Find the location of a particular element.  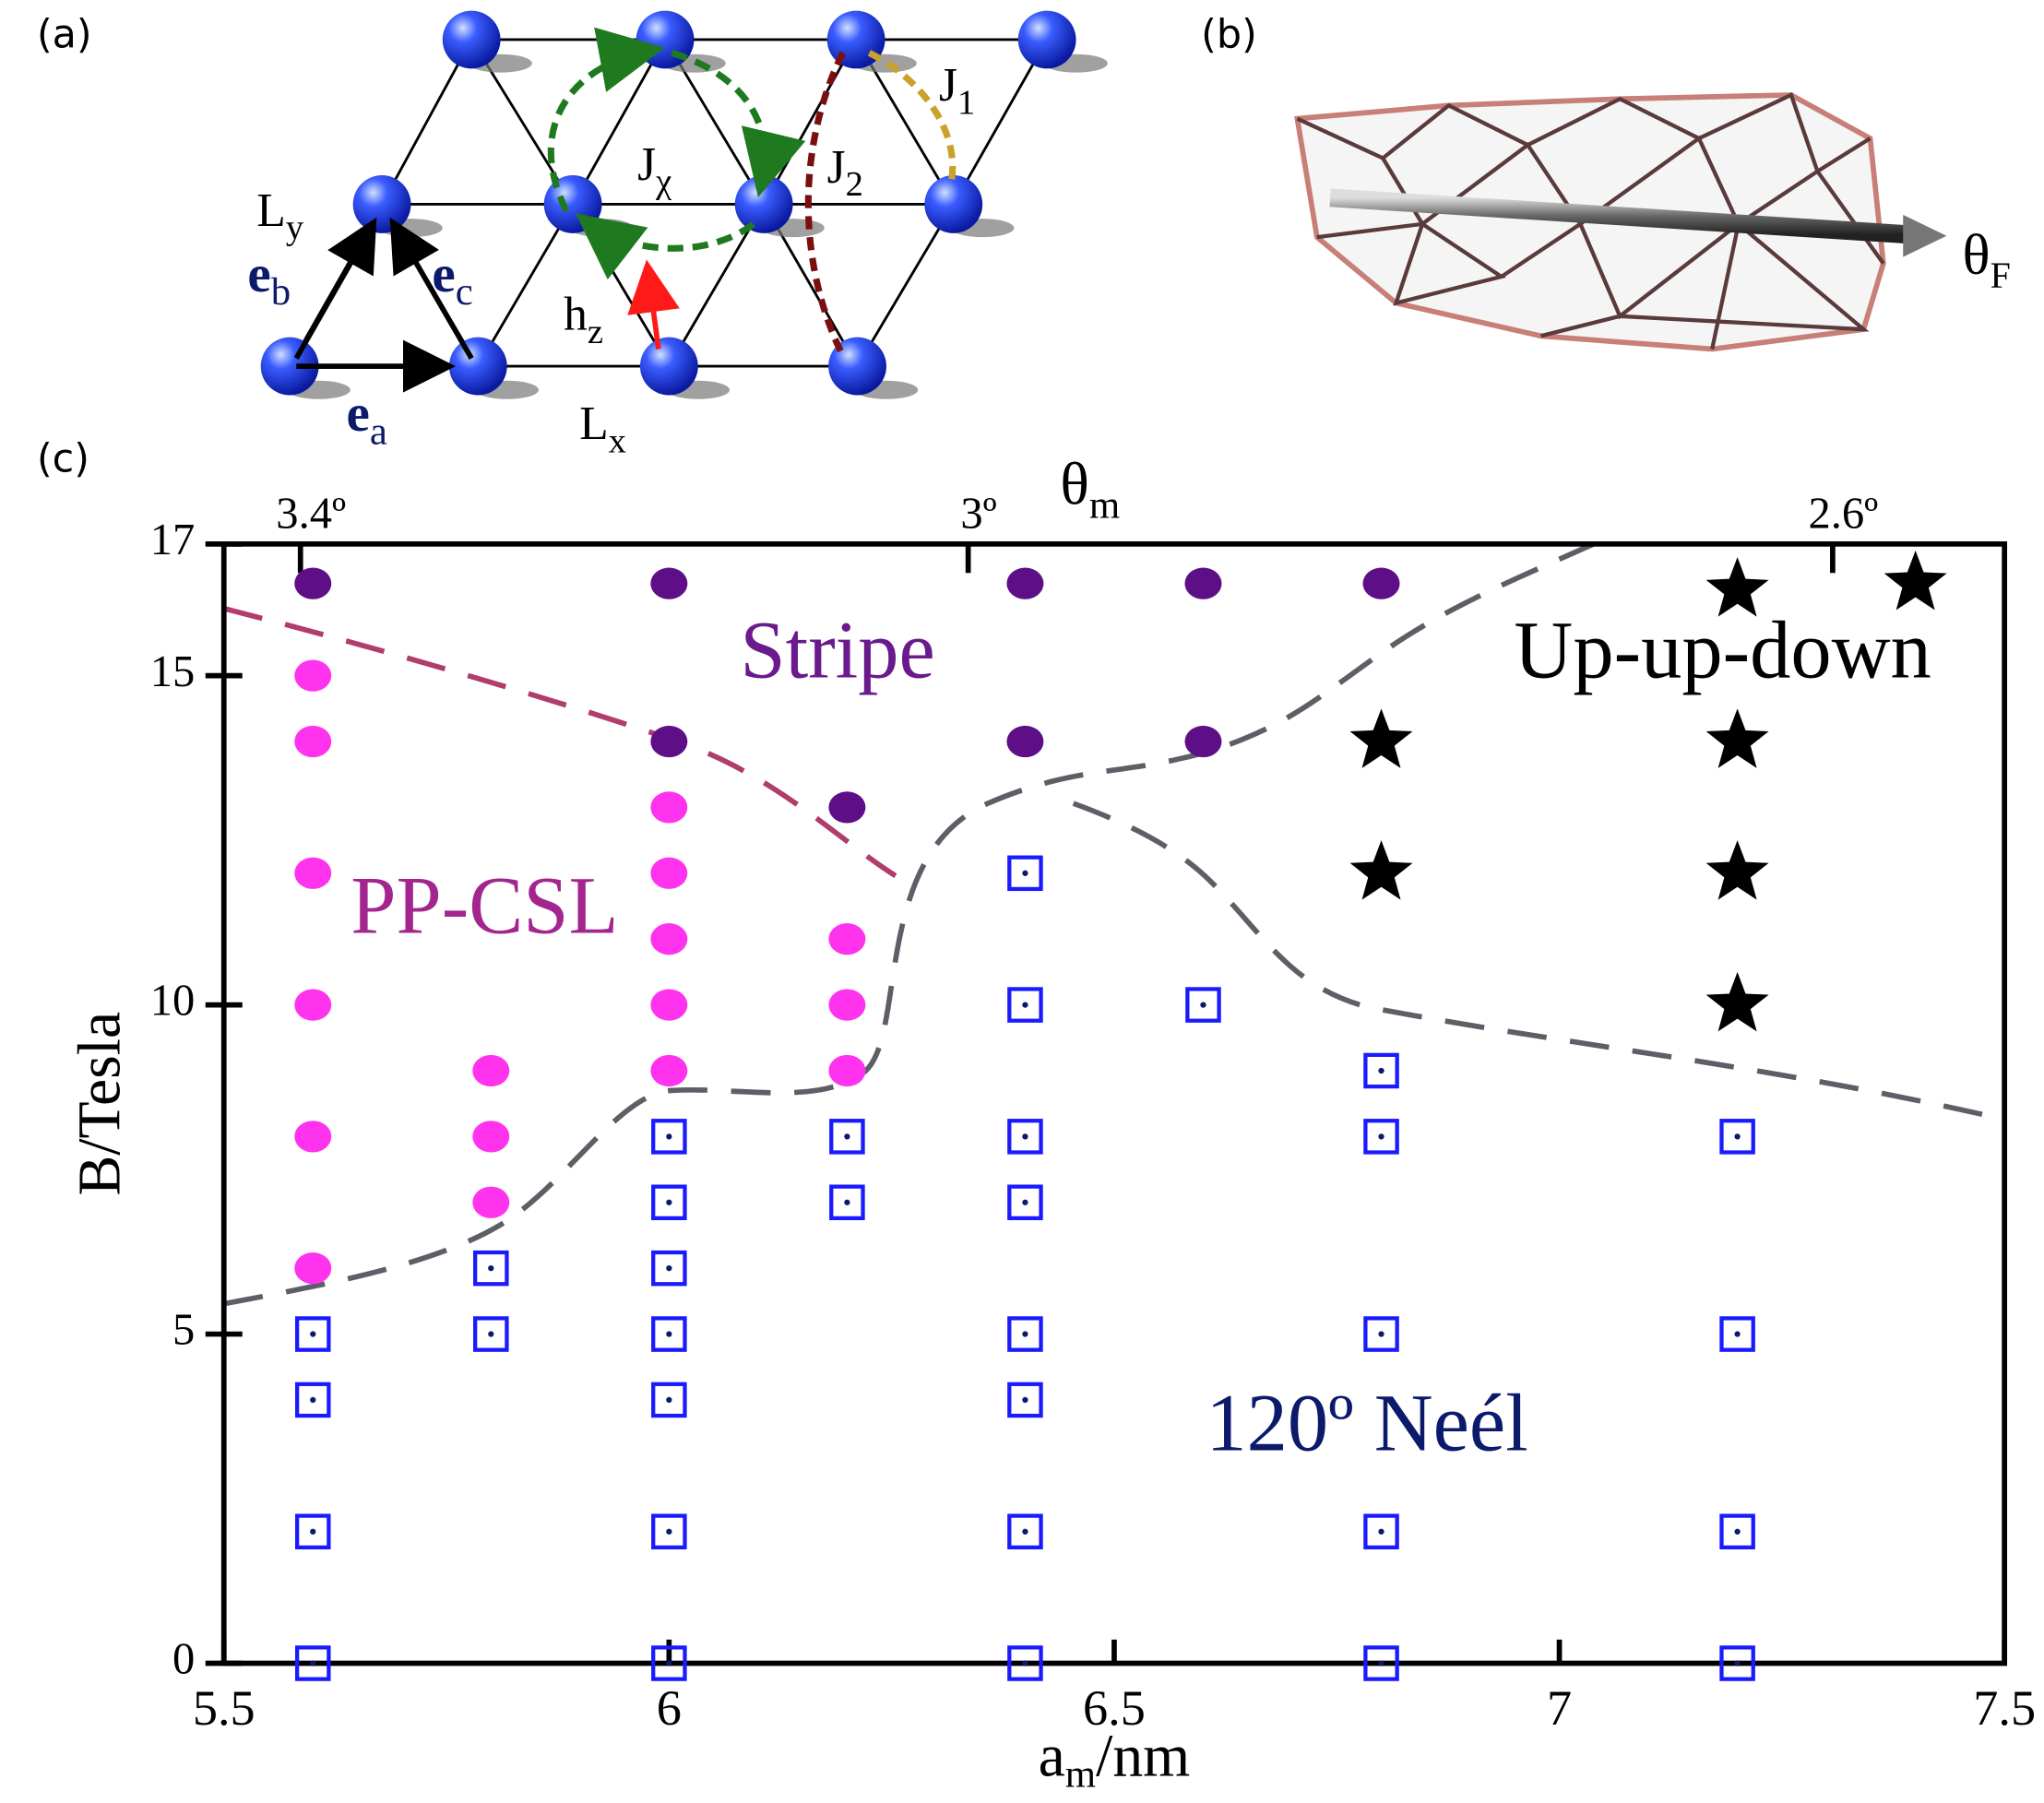

x-axis-label: am/nm is located at coordinates (1115, 1760).